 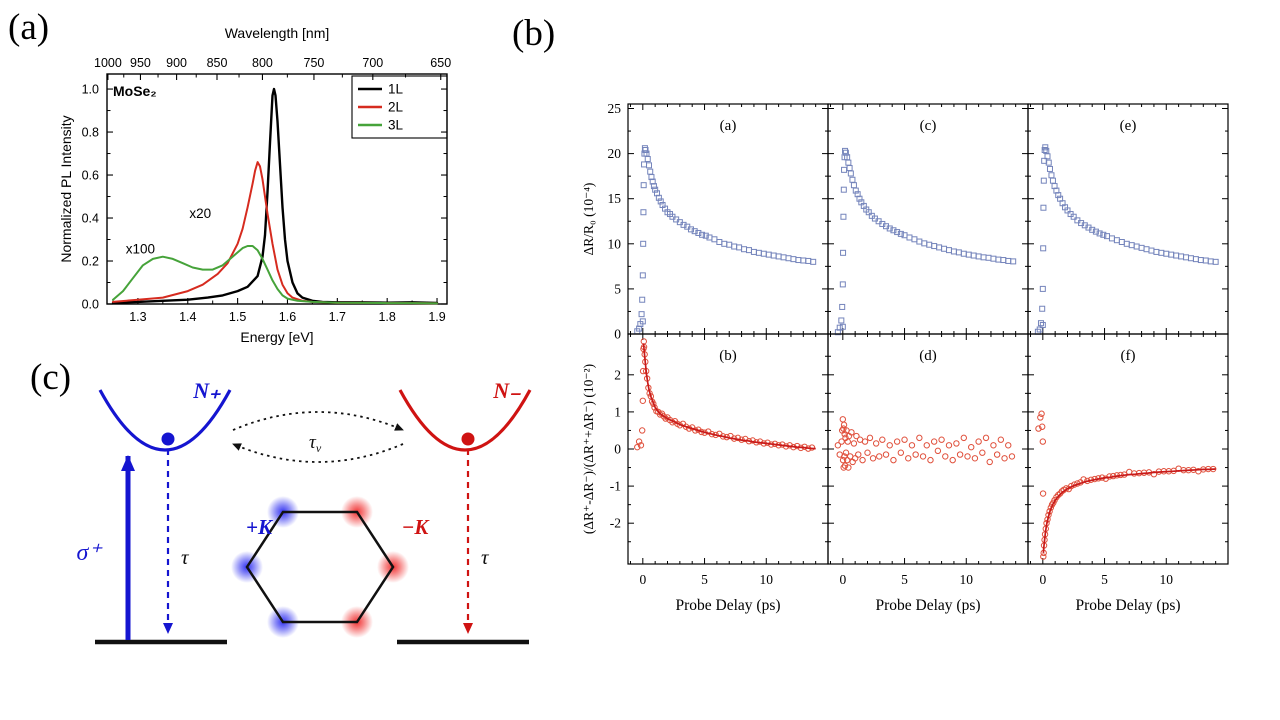 I want to click on svg-text: Wavelength [nm], so click(x=277, y=33).